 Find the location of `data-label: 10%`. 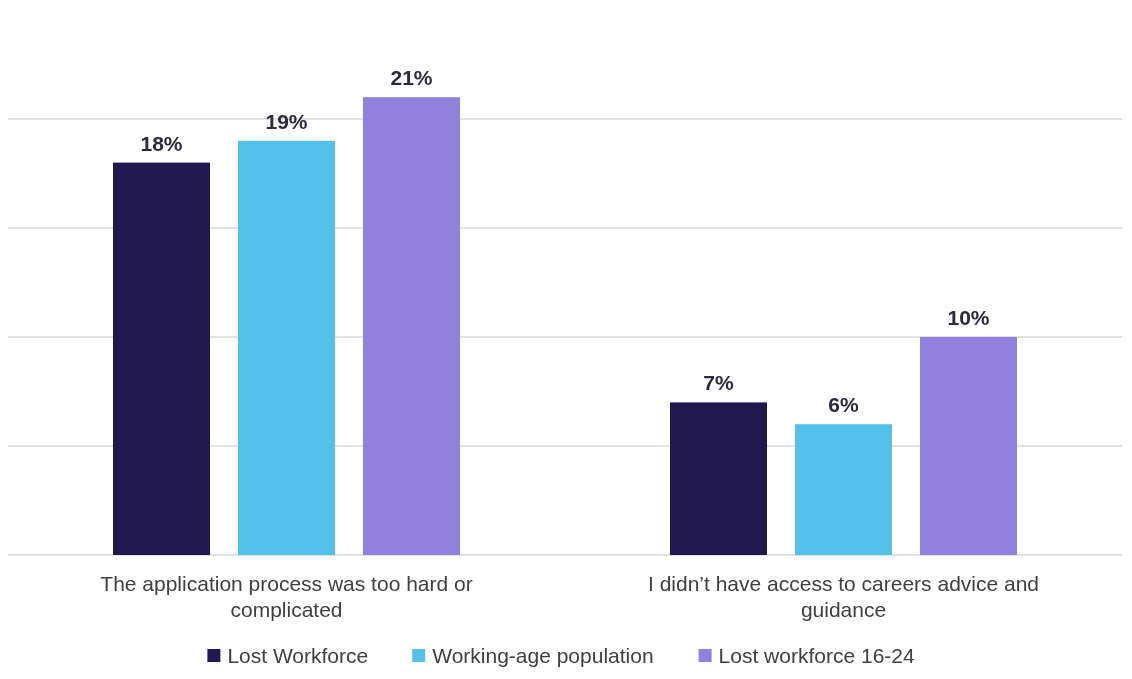

data-label: 10% is located at coordinates (968, 317).